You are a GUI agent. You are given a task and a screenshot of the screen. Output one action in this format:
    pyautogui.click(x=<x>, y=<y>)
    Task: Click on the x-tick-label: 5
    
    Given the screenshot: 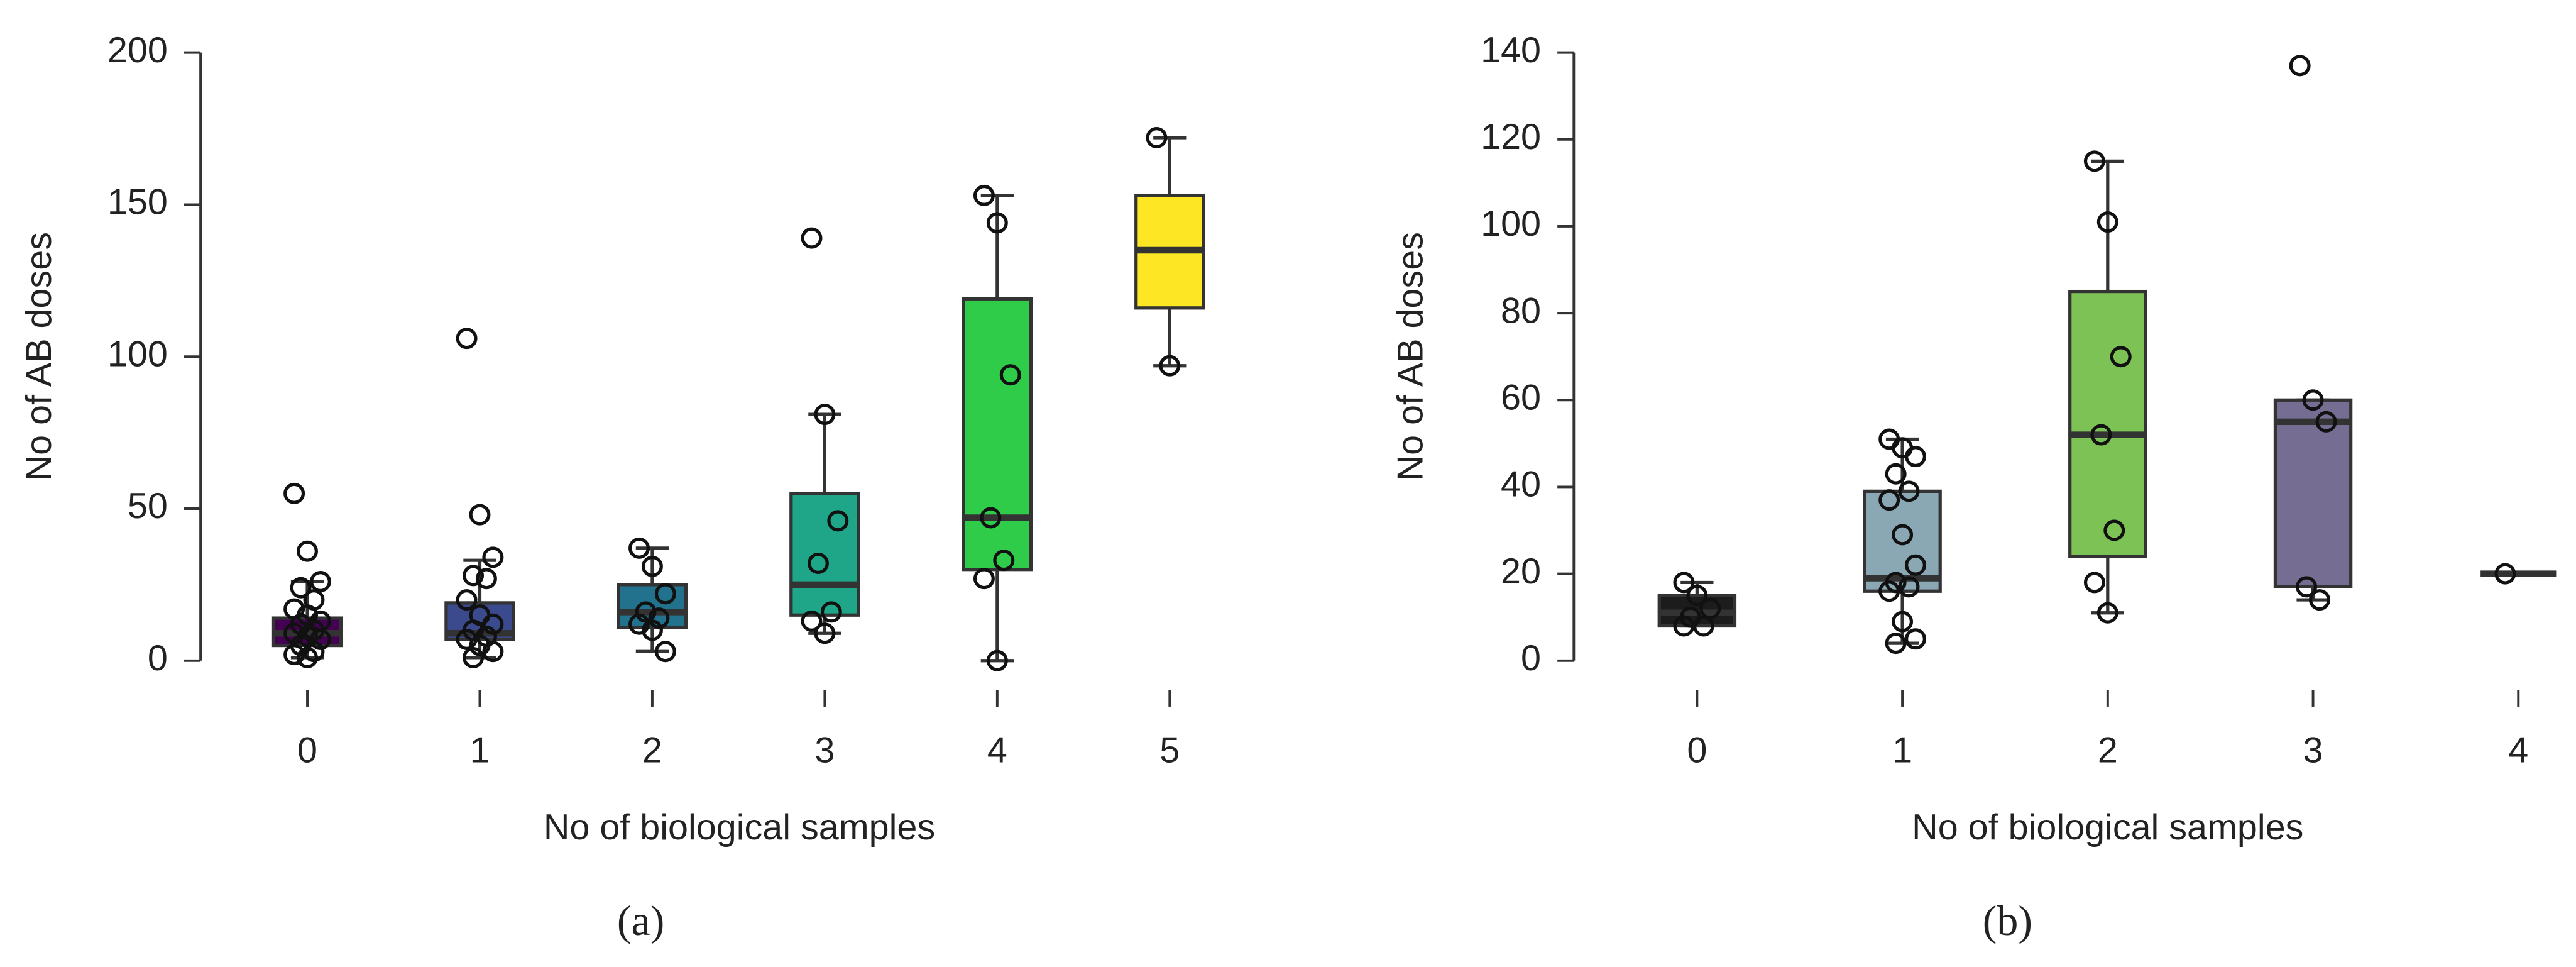 What is the action you would take?
    pyautogui.click(x=1169, y=750)
    